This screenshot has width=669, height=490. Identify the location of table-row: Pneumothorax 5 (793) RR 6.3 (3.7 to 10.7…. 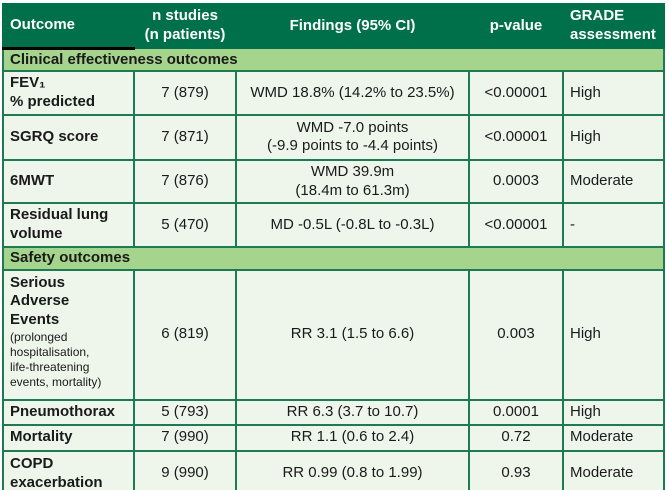
(333, 412).